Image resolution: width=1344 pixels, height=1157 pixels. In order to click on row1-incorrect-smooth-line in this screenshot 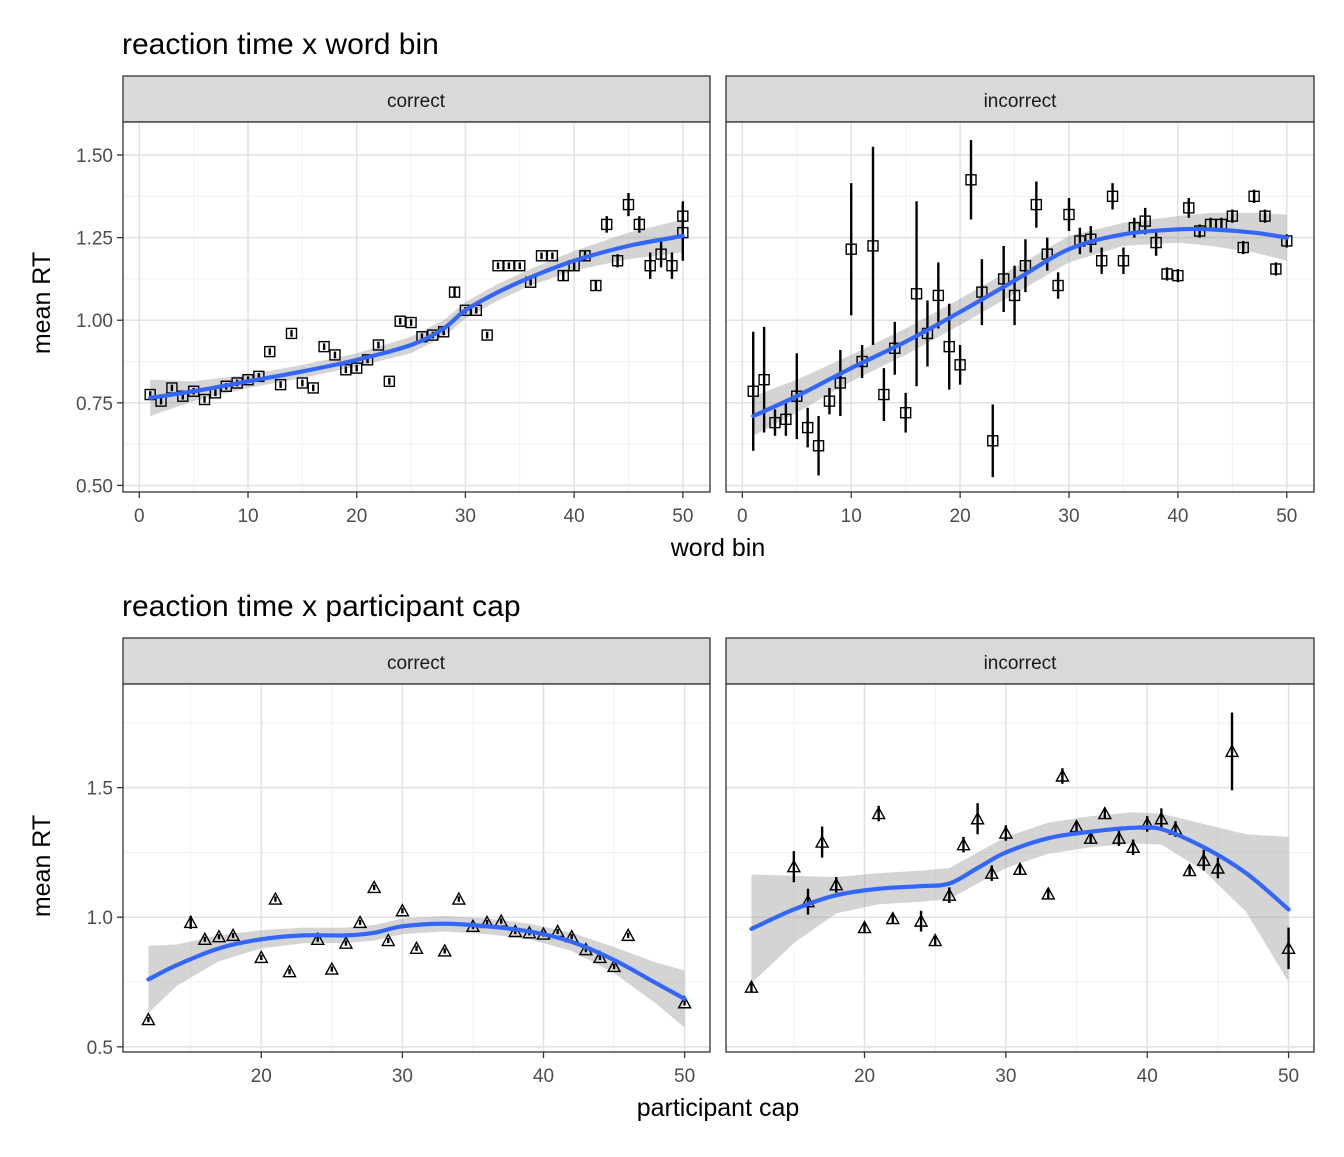, I will do `click(1020, 322)`.